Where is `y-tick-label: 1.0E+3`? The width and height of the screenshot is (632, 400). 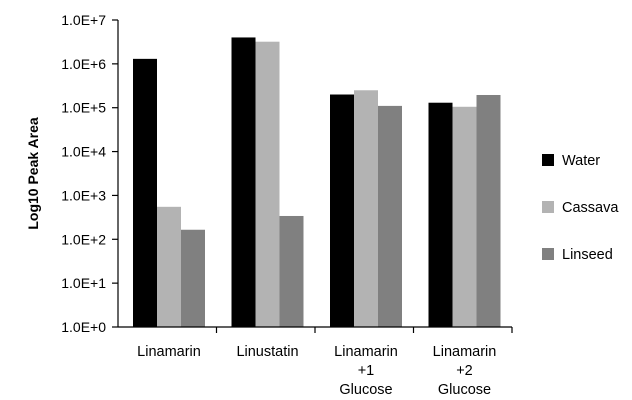 y-tick-label: 1.0E+3 is located at coordinates (83, 195).